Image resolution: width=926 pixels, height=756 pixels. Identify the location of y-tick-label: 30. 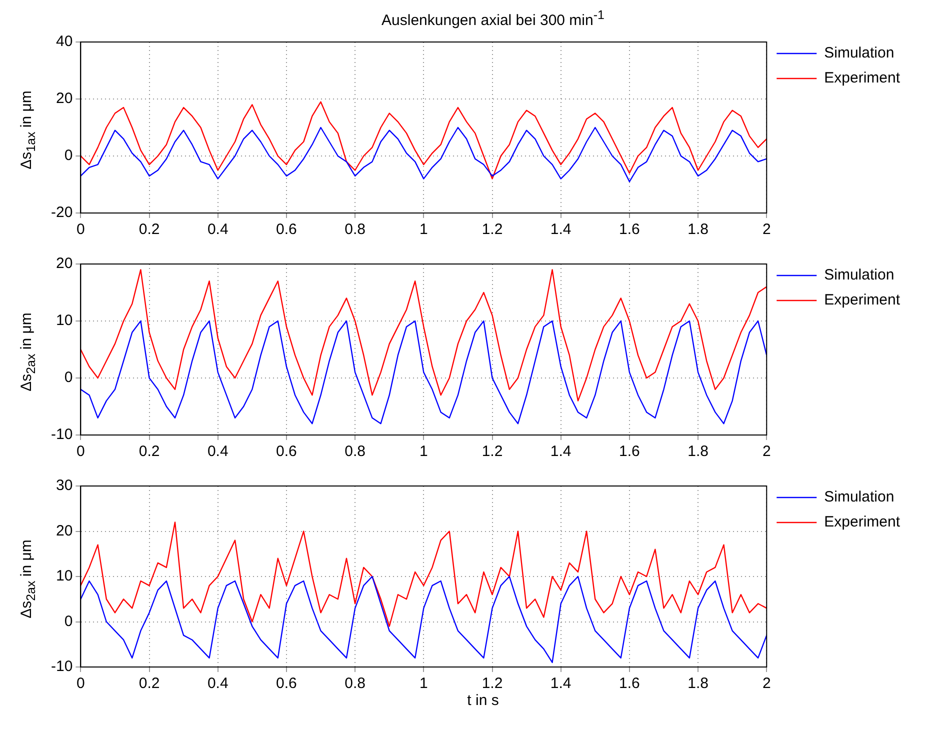
(64, 485).